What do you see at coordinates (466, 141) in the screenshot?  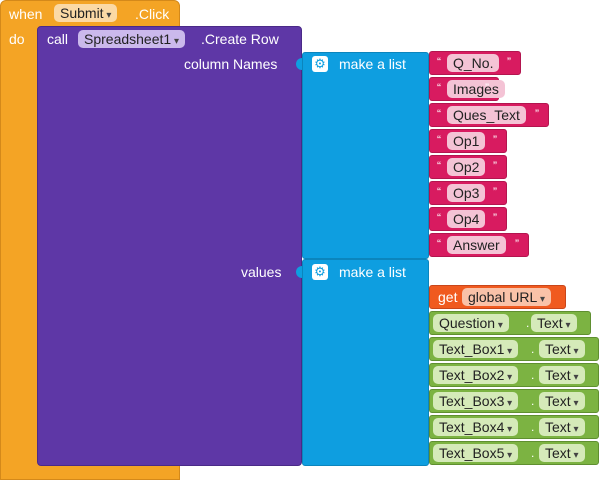 I see `text-string-value: Op1` at bounding box center [466, 141].